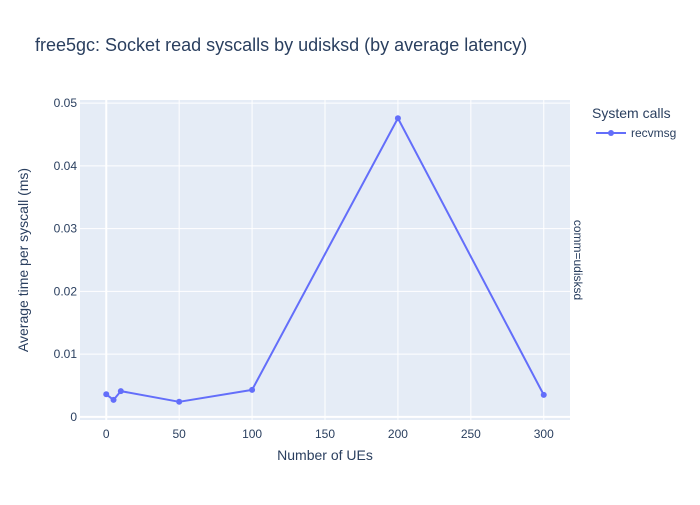 This screenshot has height=505, width=700. Describe the element at coordinates (398, 434) in the screenshot. I see `x-tick-label: 200` at that location.